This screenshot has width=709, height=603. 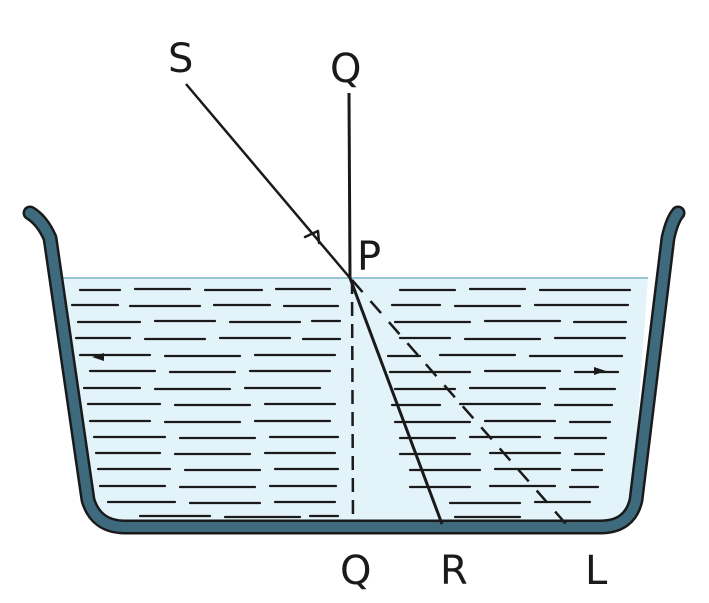 What do you see at coordinates (596, 571) in the screenshot?
I see `label-l: L` at bounding box center [596, 571].